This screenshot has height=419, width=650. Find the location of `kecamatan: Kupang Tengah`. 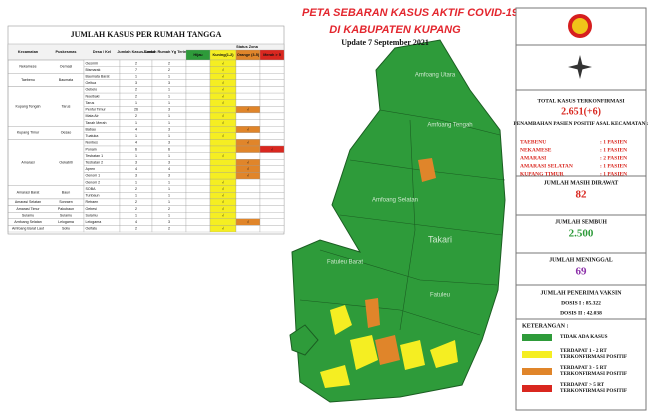

kecamatan: Kupang Tengah is located at coordinates (27, 106).